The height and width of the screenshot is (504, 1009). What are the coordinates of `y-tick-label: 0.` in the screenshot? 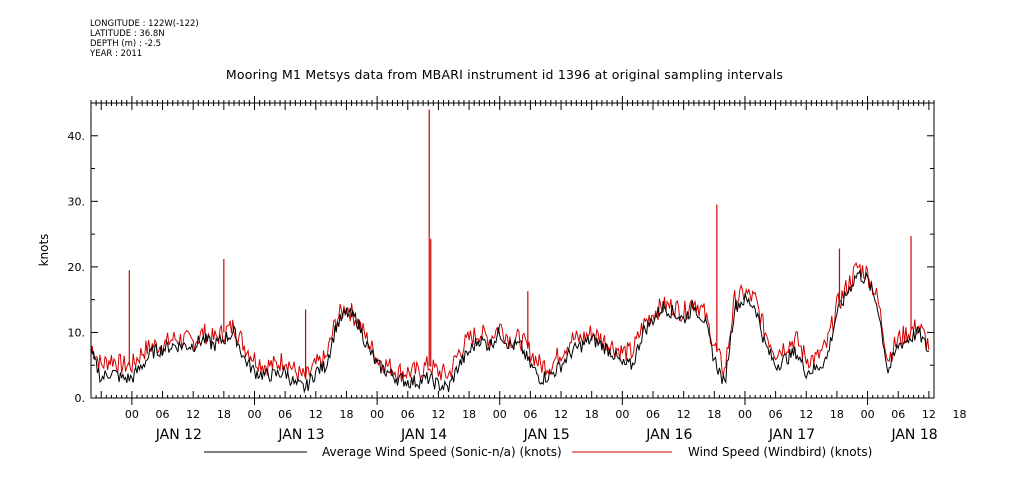 It's located at (80, 398).